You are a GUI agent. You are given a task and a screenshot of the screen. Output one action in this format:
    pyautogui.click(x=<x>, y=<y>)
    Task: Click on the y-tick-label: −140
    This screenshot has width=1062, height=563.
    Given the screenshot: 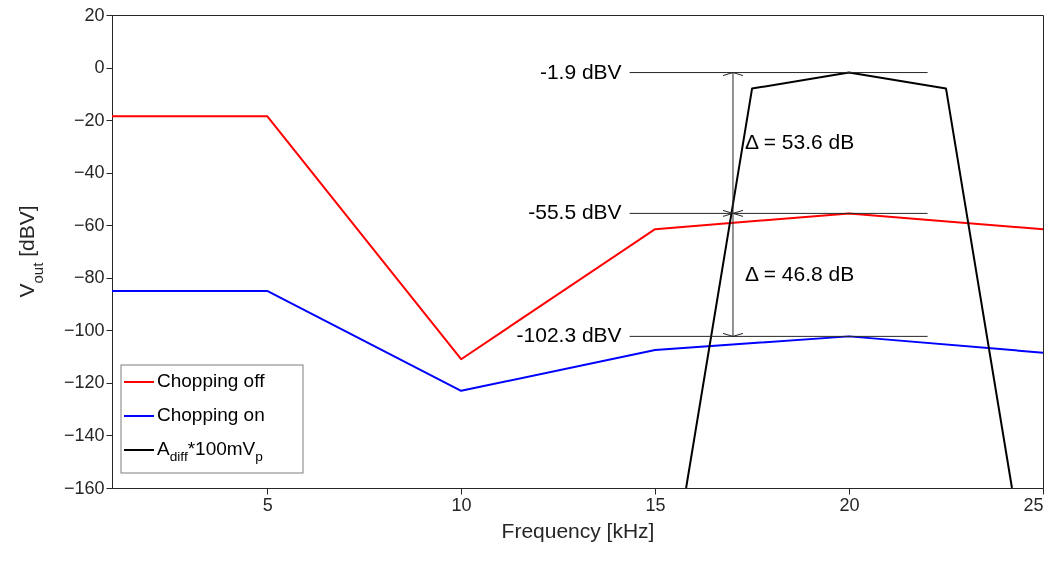 What is the action you would take?
    pyautogui.click(x=84, y=434)
    